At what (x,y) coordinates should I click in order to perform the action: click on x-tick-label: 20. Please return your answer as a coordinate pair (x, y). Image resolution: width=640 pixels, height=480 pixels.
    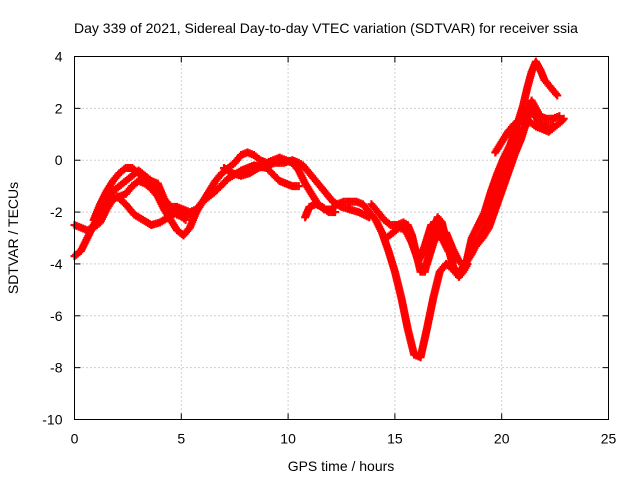
    Looking at the image, I should click on (502, 439).